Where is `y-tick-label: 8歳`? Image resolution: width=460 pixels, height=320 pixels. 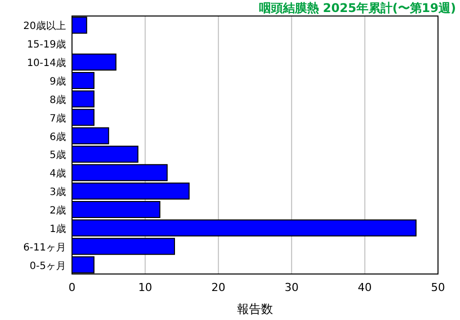
y-tick-label: 8歳 is located at coordinates (58, 100).